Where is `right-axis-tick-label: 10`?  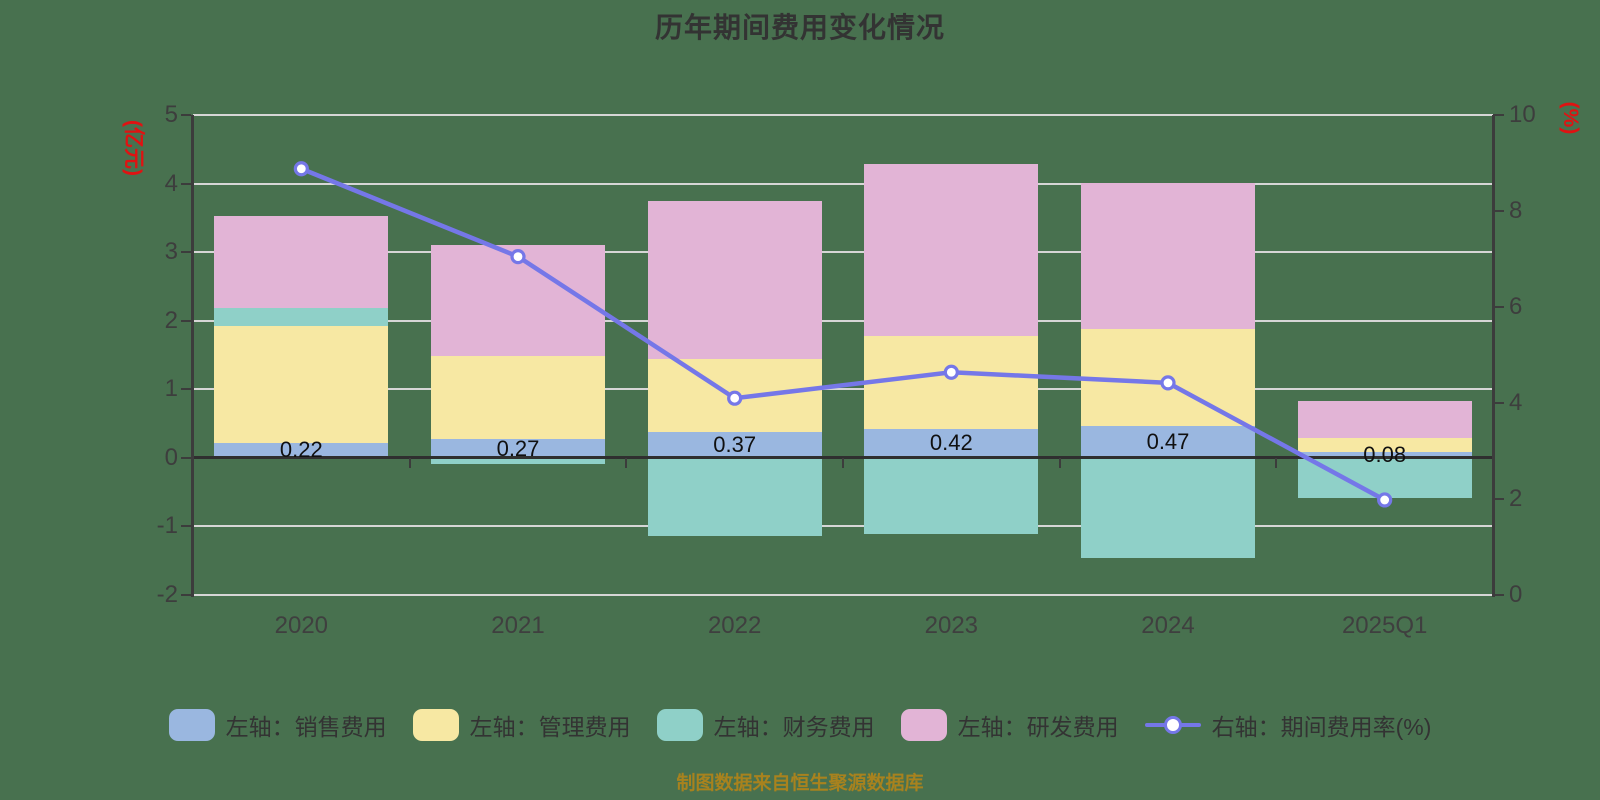
right-axis-tick-label: 10 is located at coordinates (1522, 114).